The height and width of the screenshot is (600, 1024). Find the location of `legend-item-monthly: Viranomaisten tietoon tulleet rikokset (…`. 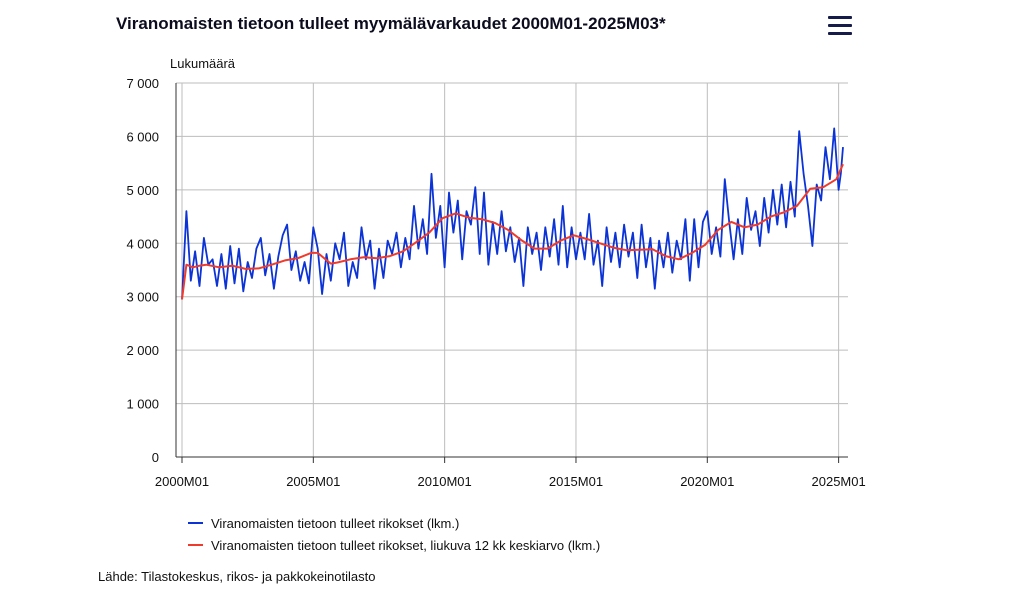

legend-item-monthly: Viranomaisten tietoon tulleet rikokset (… is located at coordinates (394, 523).